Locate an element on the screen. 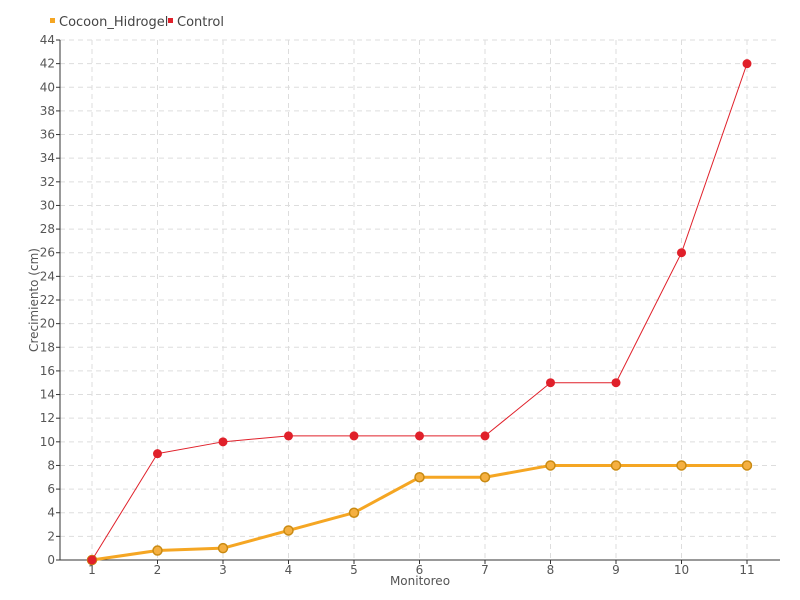 This screenshot has width=800, height=600. x-tick-labels: 1 2 3 4 5 6 7 8 9 10 11 is located at coordinates (421, 568).